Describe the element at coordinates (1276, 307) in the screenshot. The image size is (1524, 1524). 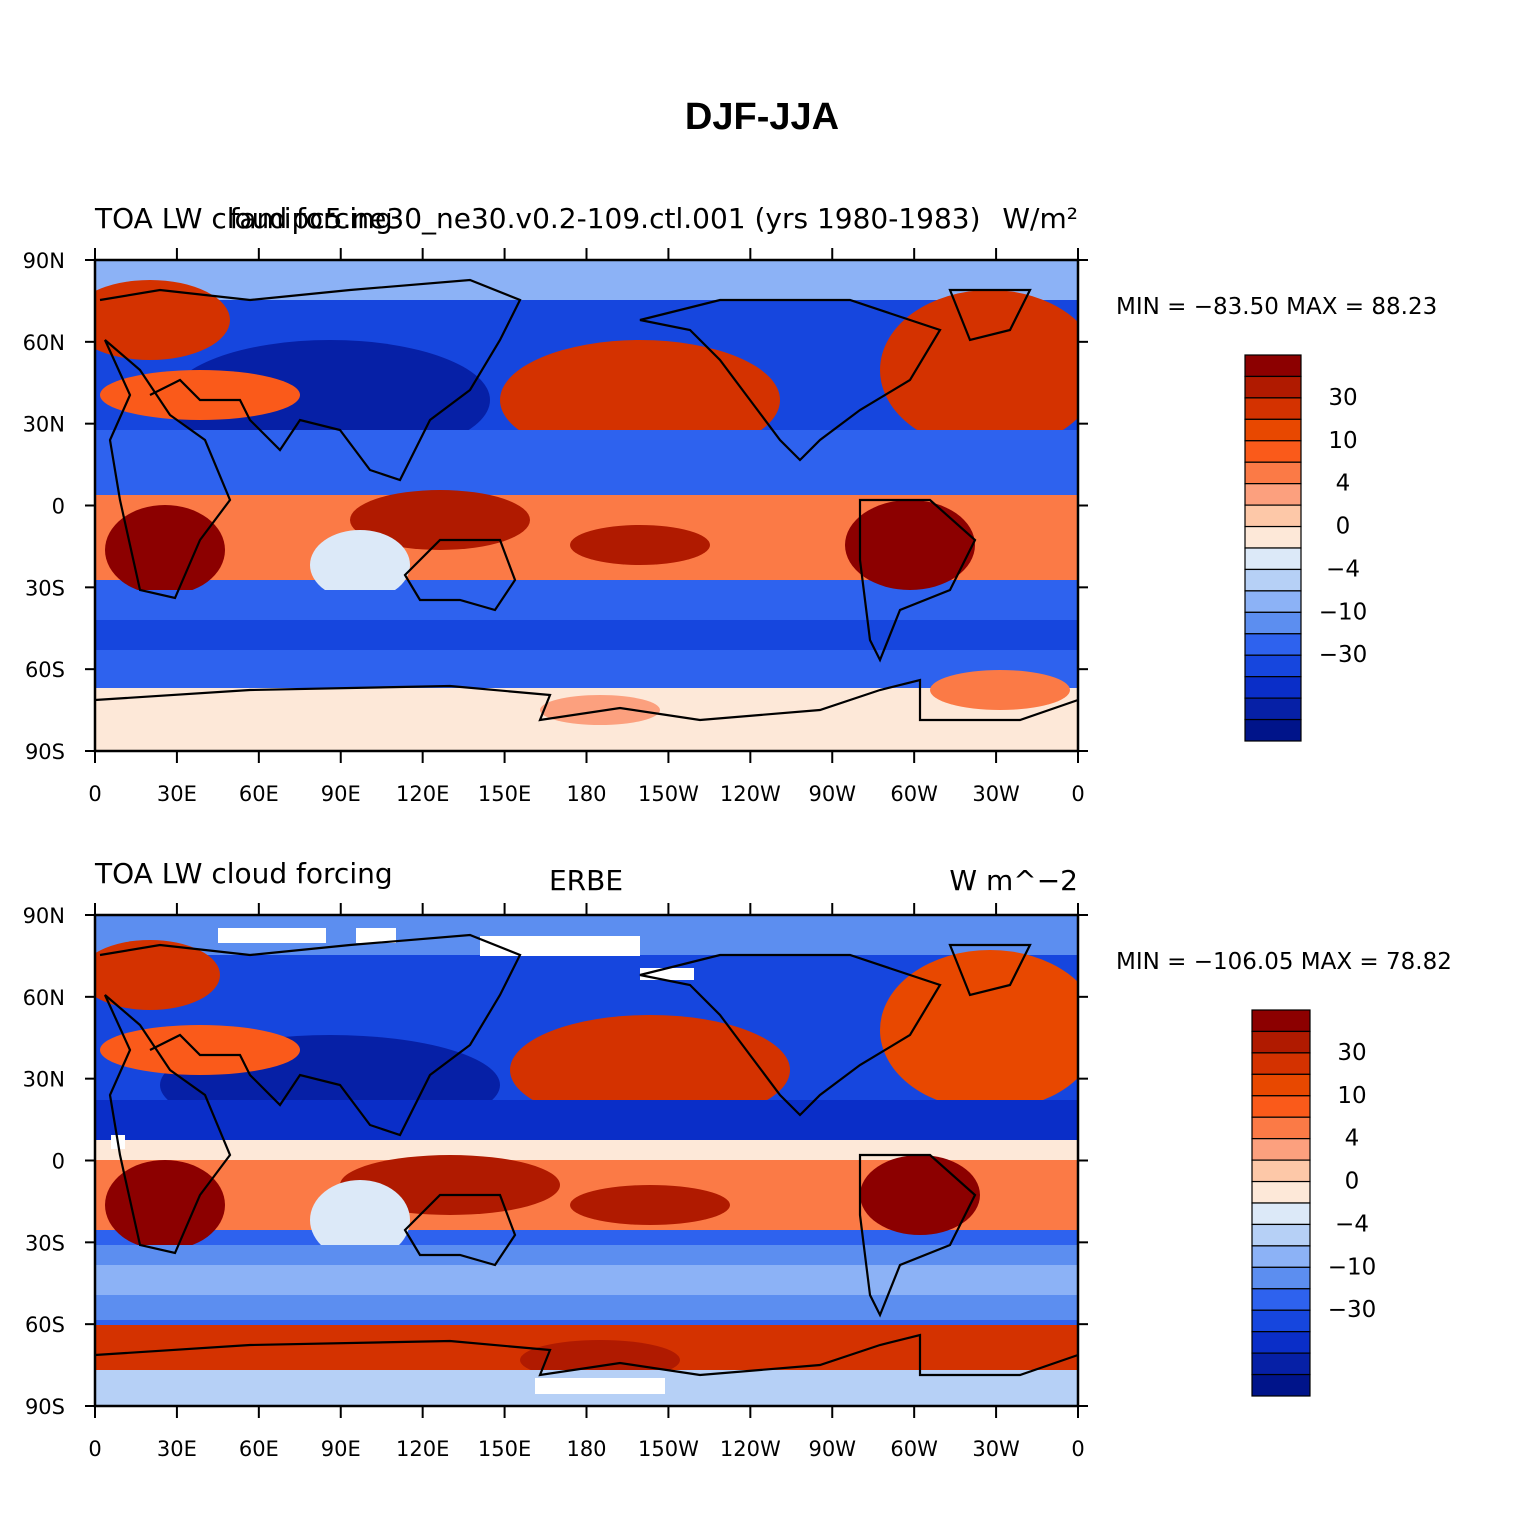
I see `panel-1-min-max: MIN = −83.50 MAX = 88.23` at that location.